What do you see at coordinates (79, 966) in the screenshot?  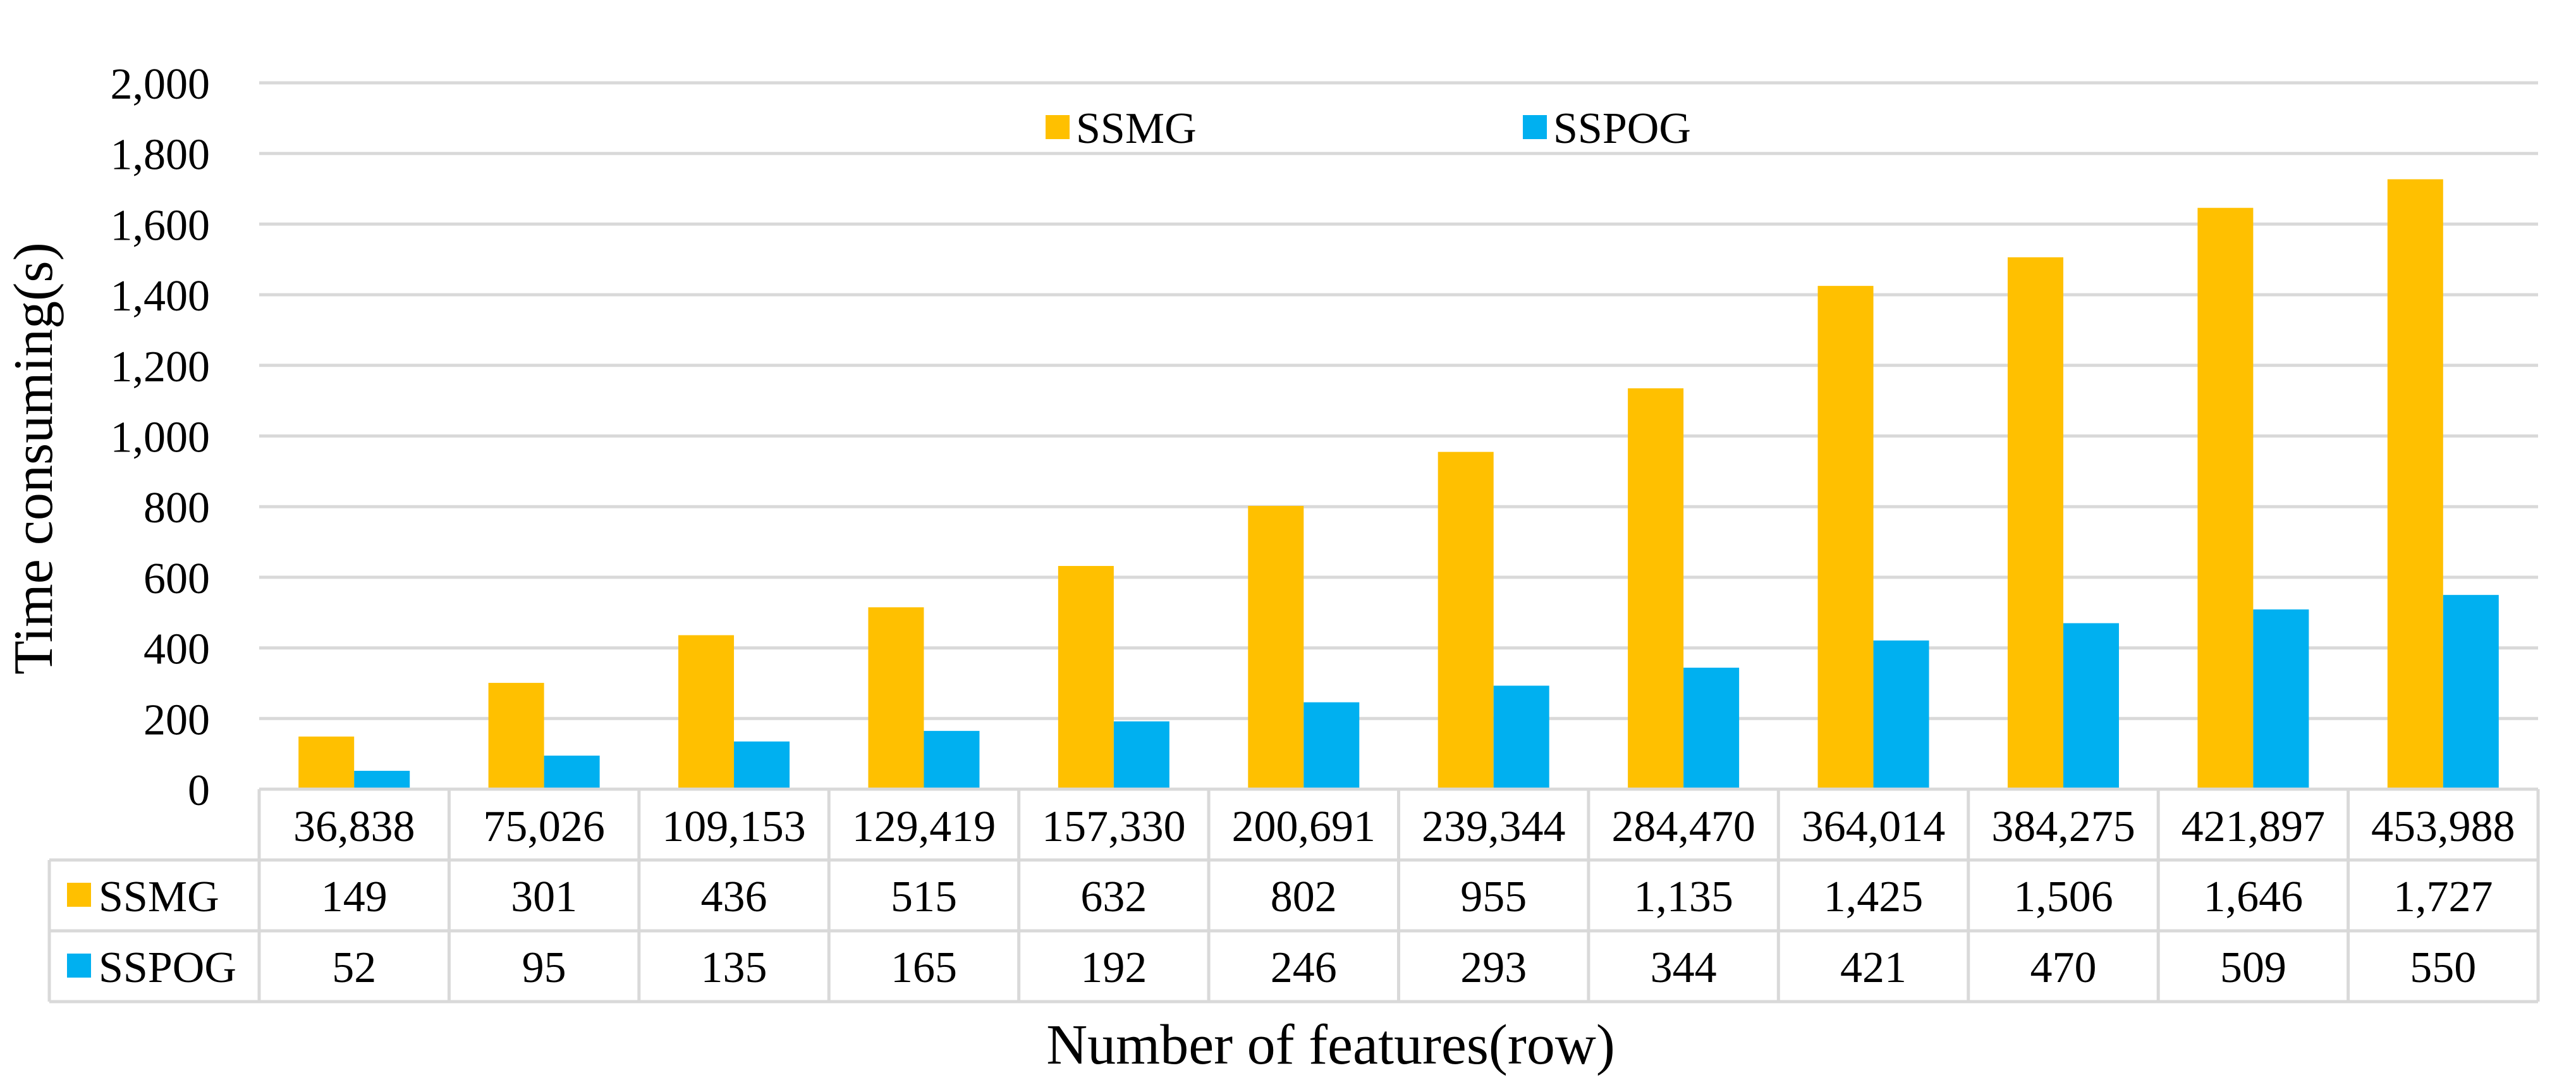 I see `legend-key-sspog` at bounding box center [79, 966].